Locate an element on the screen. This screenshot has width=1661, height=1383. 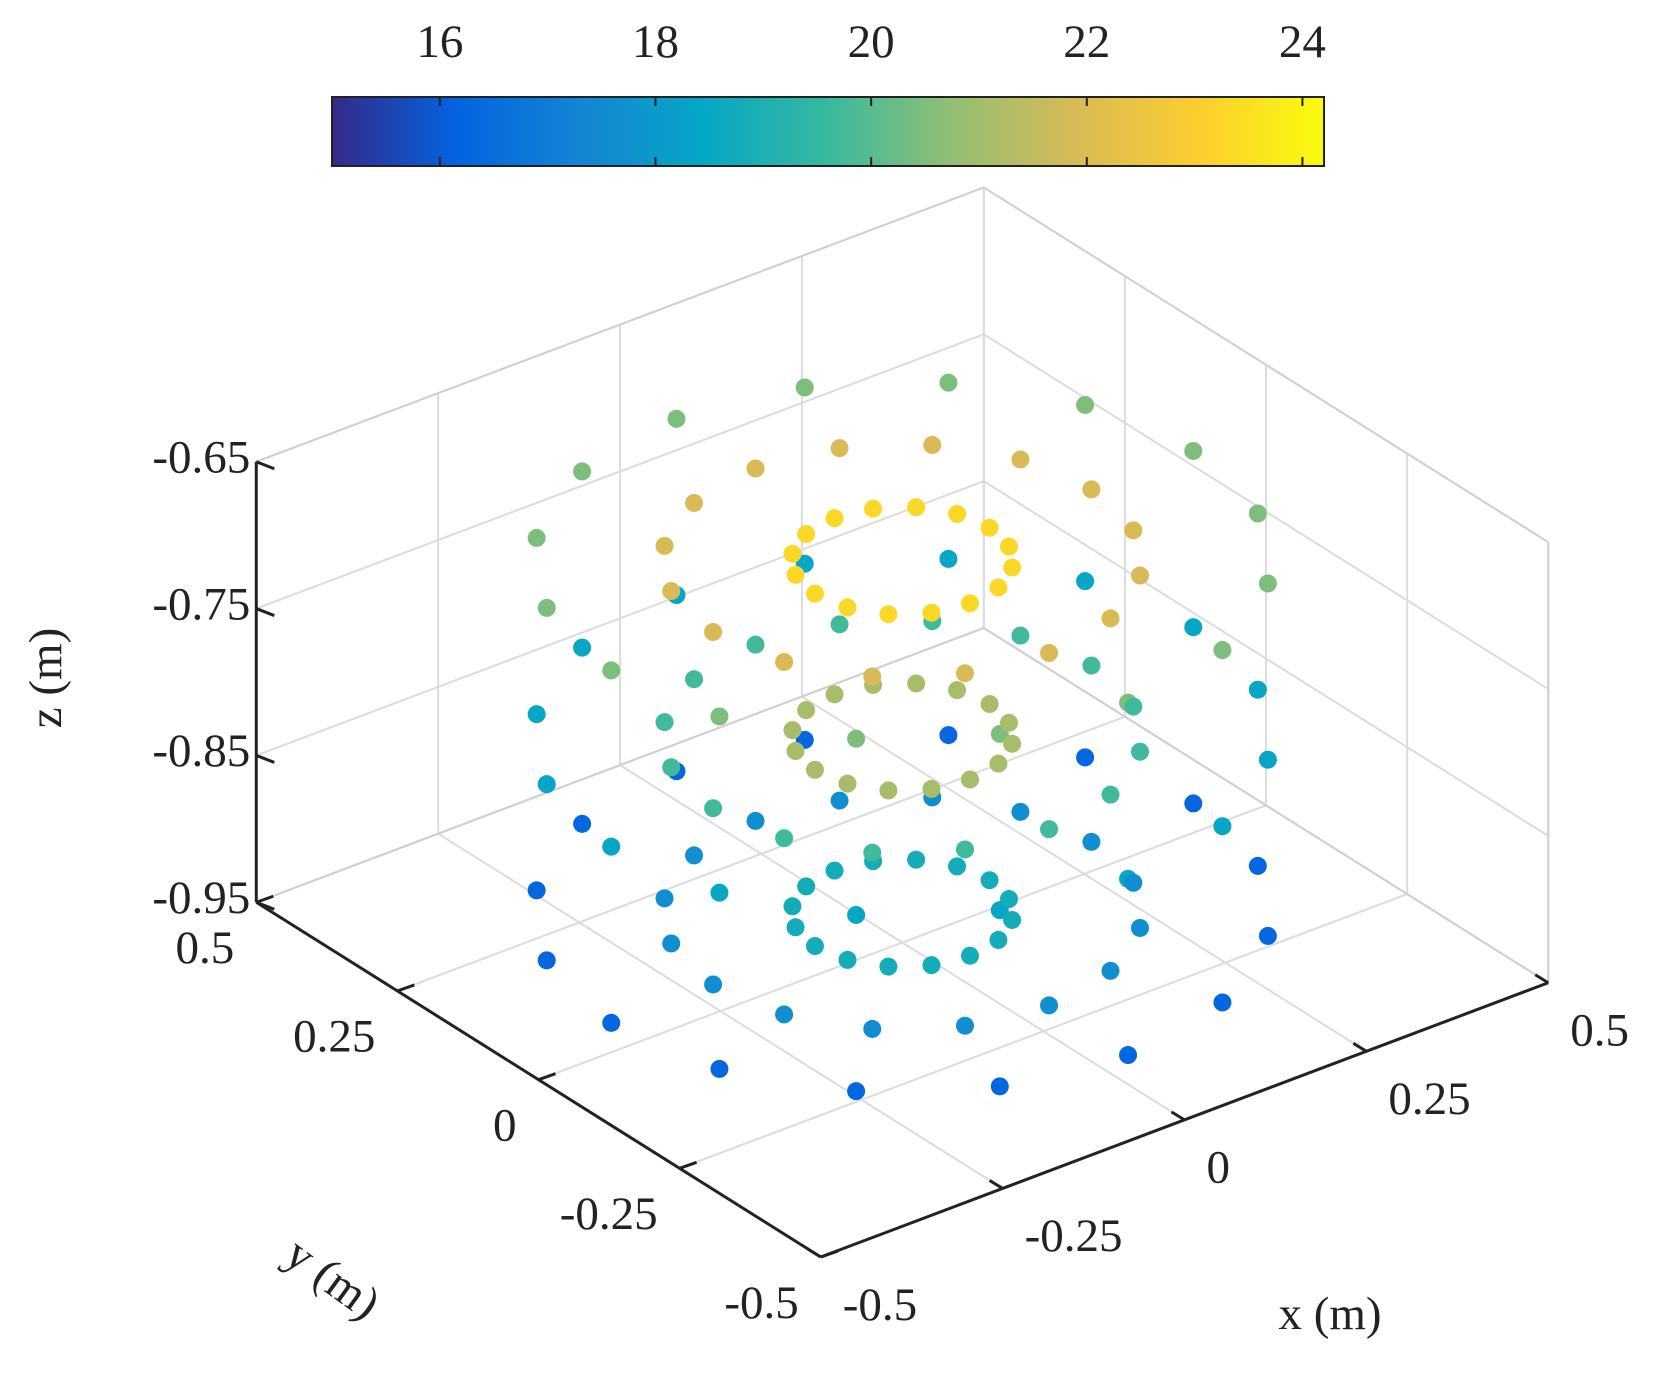
y-axis-label: y (m) is located at coordinates (332, 1278).